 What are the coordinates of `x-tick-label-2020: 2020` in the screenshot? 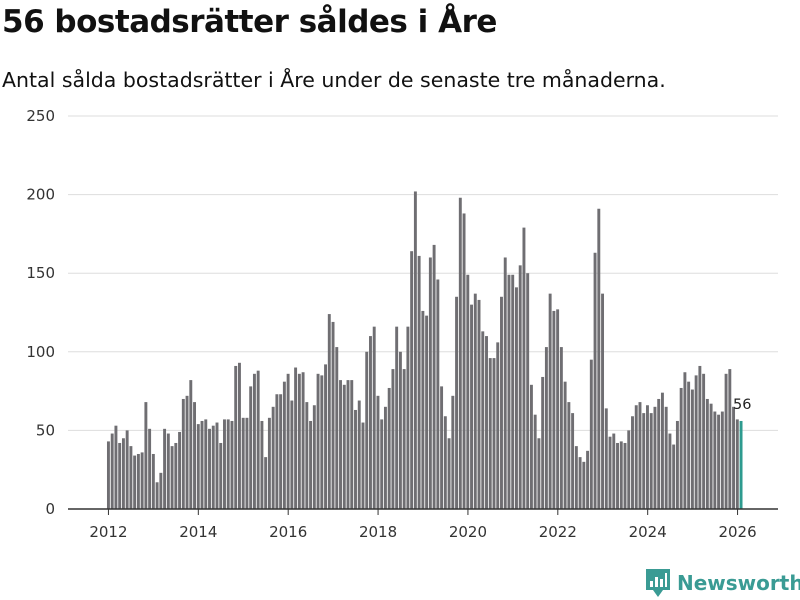 It's located at (468, 532).